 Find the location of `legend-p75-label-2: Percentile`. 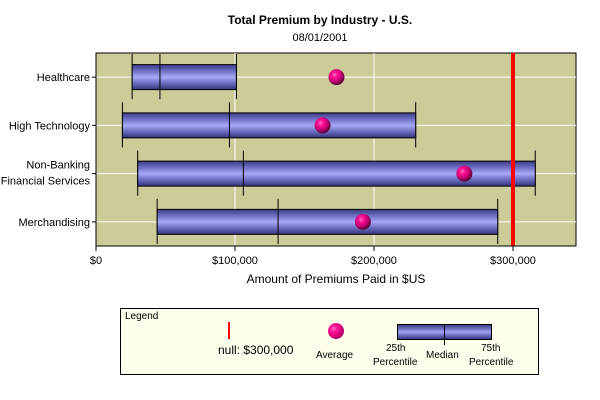

legend-p75-label-2: Percentile is located at coordinates (491, 362).